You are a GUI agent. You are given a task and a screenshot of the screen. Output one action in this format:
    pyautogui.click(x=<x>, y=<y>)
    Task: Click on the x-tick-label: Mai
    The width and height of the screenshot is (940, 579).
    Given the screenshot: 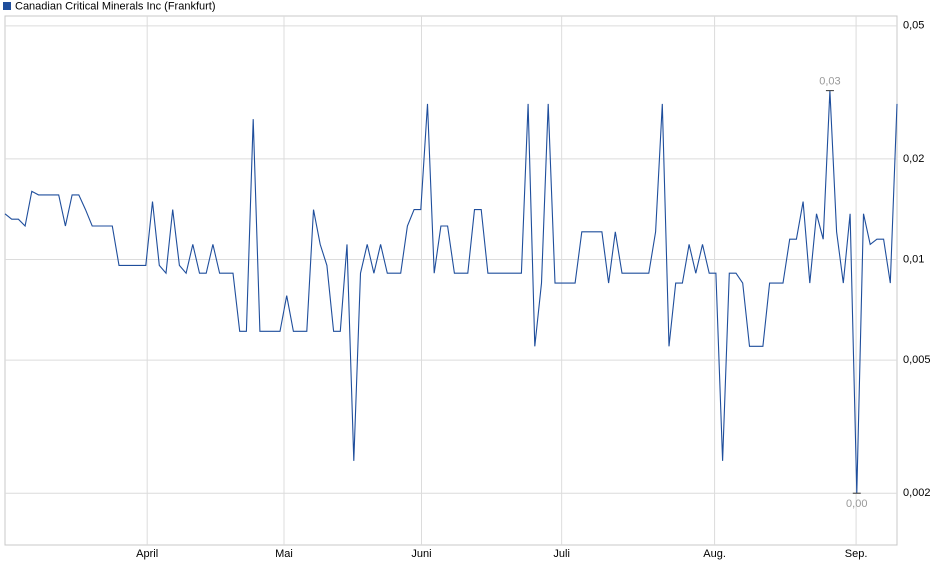 What is the action you would take?
    pyautogui.click(x=284, y=554)
    